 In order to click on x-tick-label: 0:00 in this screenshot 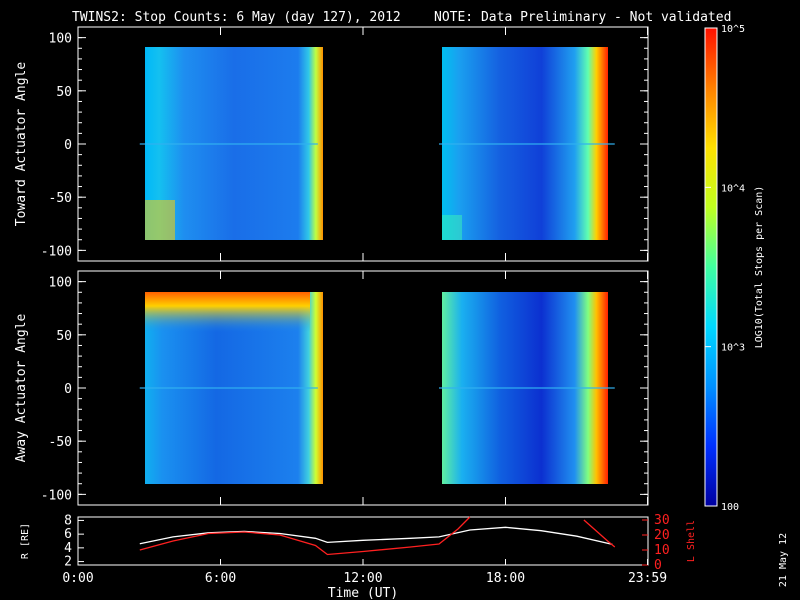, I will do `click(77, 578)`.